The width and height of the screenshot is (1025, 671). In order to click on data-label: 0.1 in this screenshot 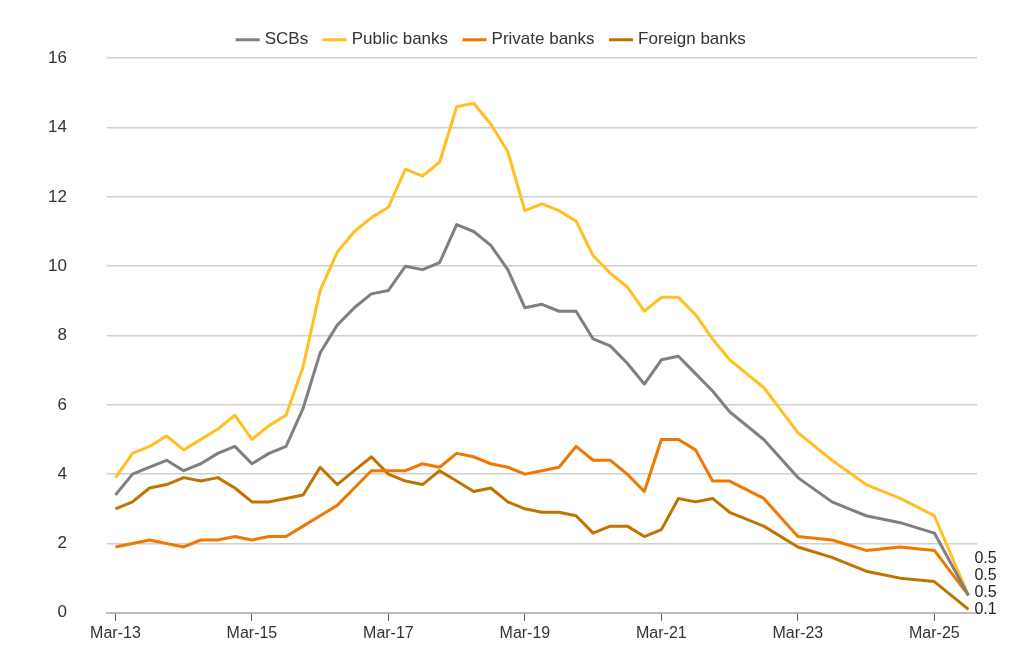, I will do `click(985, 608)`.